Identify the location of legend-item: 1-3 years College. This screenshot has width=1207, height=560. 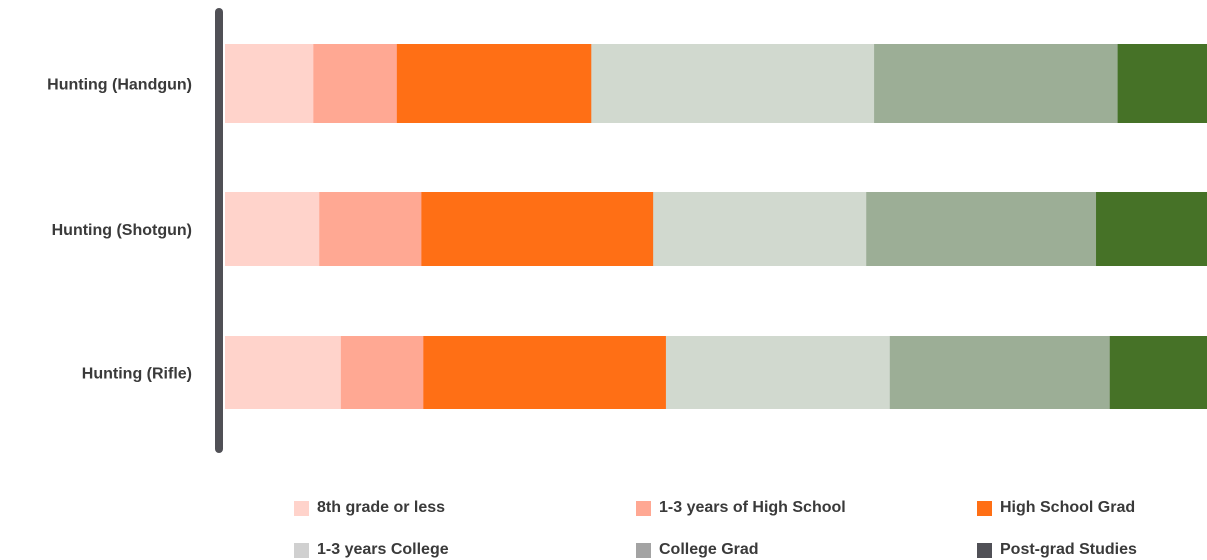
(371, 550).